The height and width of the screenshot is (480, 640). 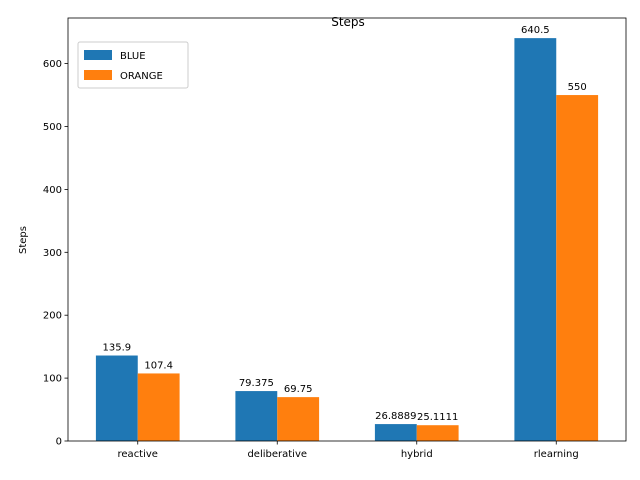 I want to click on bar-orange-deliberative, so click(x=298, y=419).